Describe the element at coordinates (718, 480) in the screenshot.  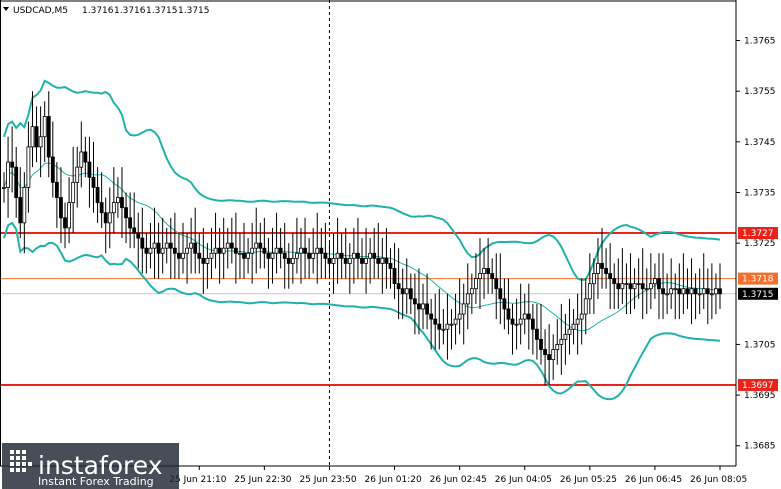
I see `time-tick-label: 26 Jun 08:05` at that location.